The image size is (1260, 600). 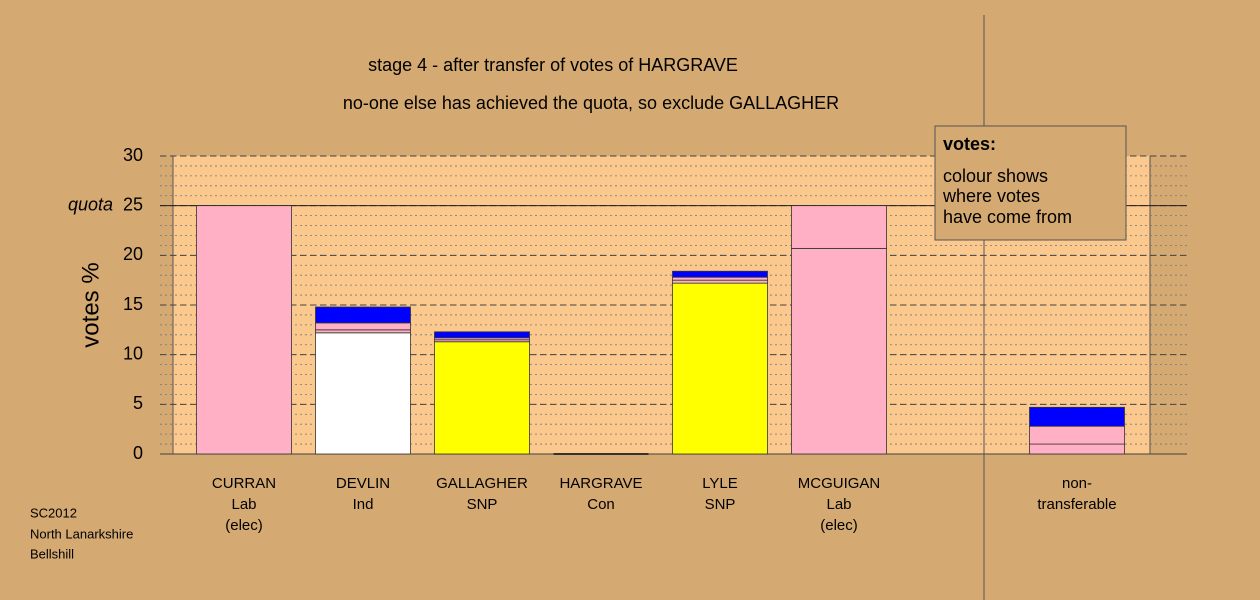 I want to click on y-tick-label: 25, so click(x=133, y=204).